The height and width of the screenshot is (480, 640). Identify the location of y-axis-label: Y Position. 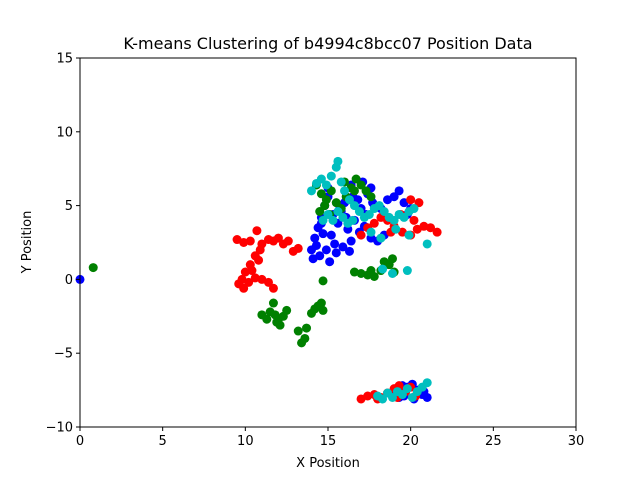
(27, 243).